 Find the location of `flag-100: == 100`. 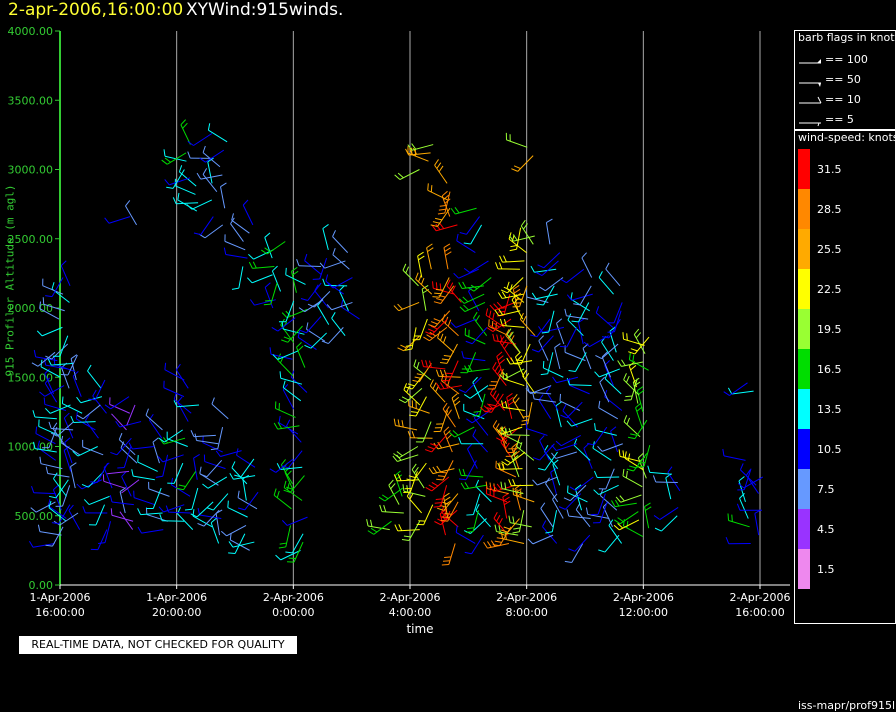

flag-100: == 100 is located at coordinates (846, 61).